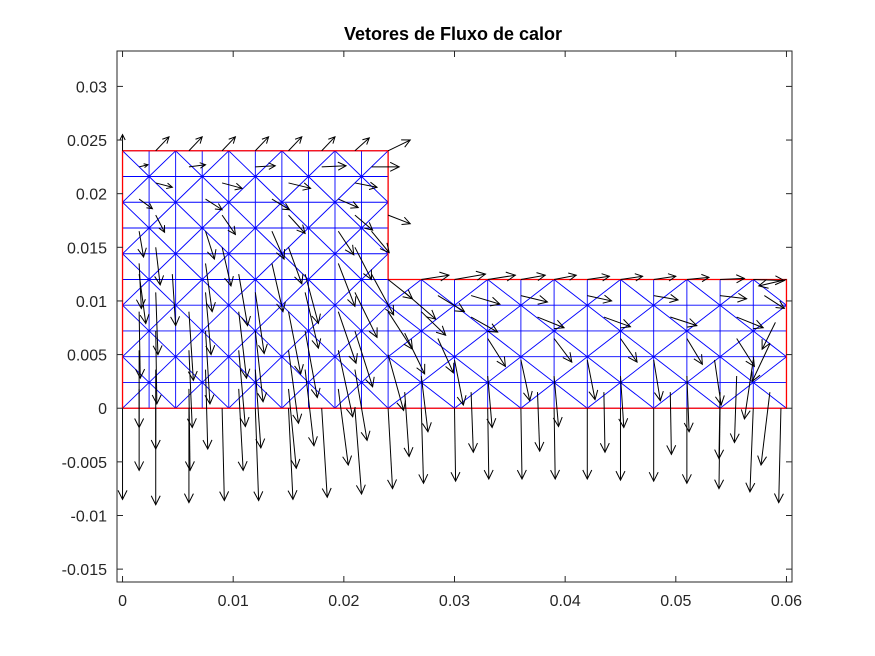  Describe the element at coordinates (87, 248) in the screenshot. I see `y-tick-label: 0.015` at that location.